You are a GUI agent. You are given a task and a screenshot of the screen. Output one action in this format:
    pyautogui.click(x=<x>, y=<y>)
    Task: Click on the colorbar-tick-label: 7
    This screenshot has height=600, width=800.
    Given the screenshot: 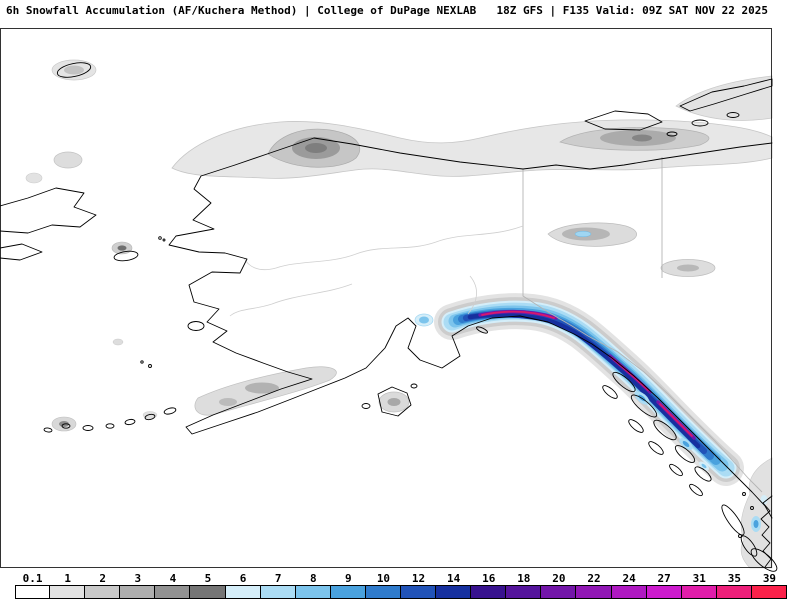 What is the action you would take?
    pyautogui.click(x=278, y=578)
    